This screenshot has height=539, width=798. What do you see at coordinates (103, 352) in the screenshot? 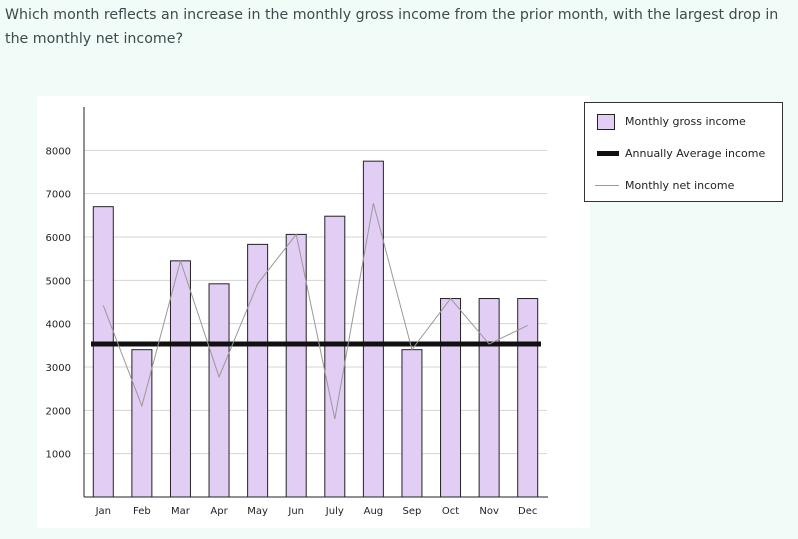
I see `bar-jan` at bounding box center [103, 352].